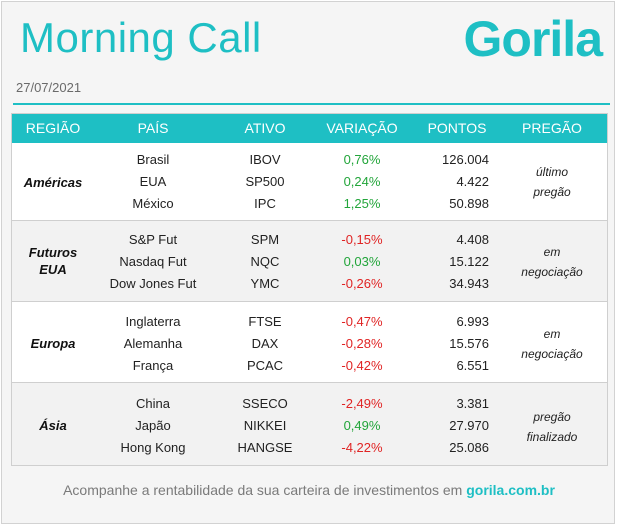 This screenshot has width=618, height=527. I want to click on change-cell: 0,49%, so click(362, 425).